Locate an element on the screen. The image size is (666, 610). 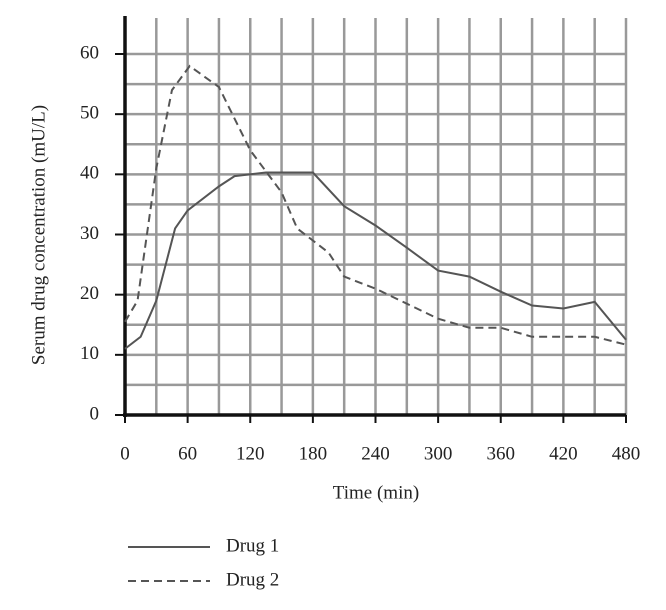
x-tick-label: 240 is located at coordinates (375, 453).